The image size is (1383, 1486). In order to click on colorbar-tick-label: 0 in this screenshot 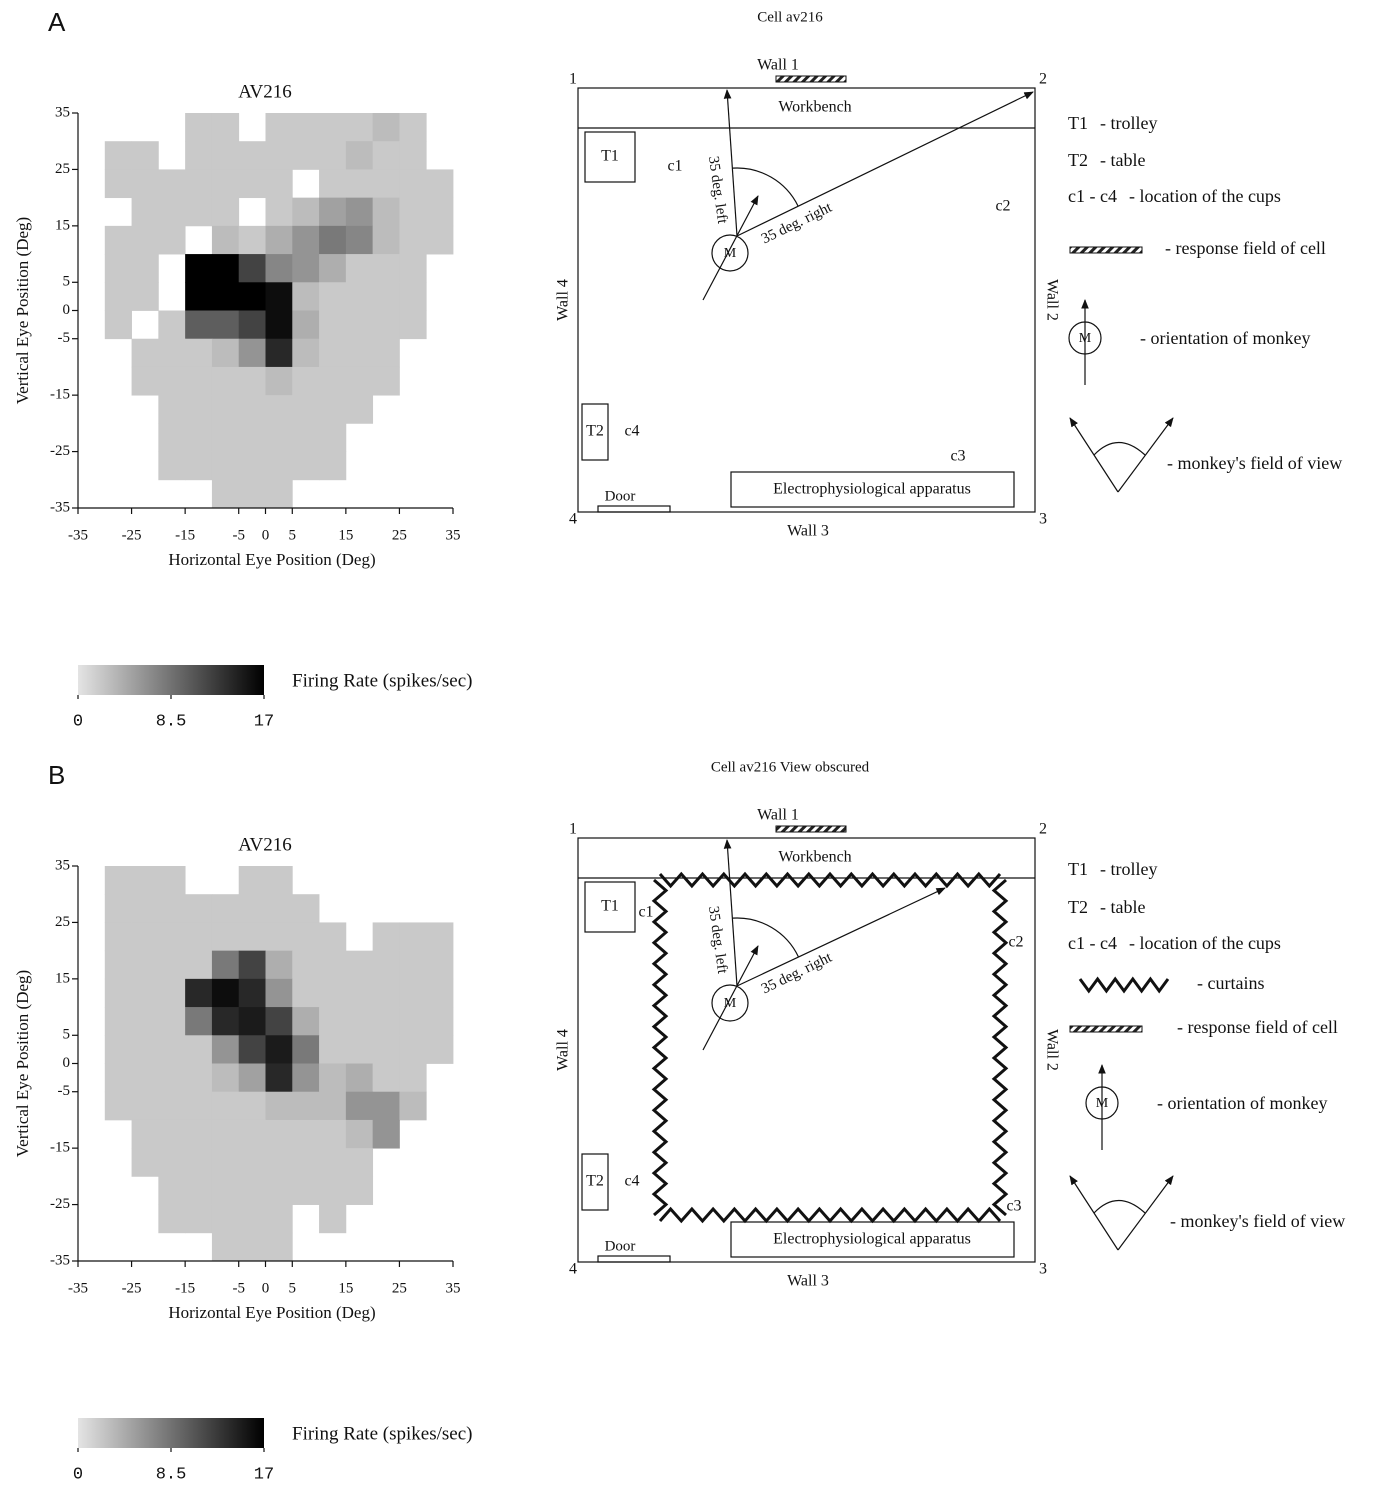, I will do `click(78, 721)`.